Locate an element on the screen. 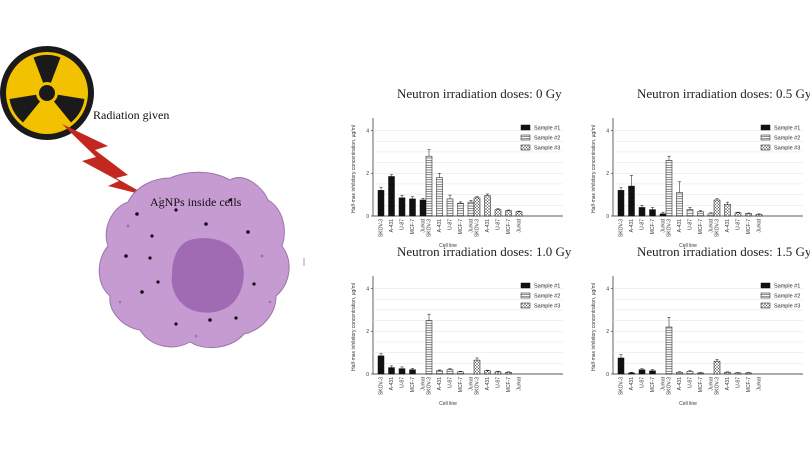 The image size is (810, 450). legend-label: Sample #2 is located at coordinates (547, 297).